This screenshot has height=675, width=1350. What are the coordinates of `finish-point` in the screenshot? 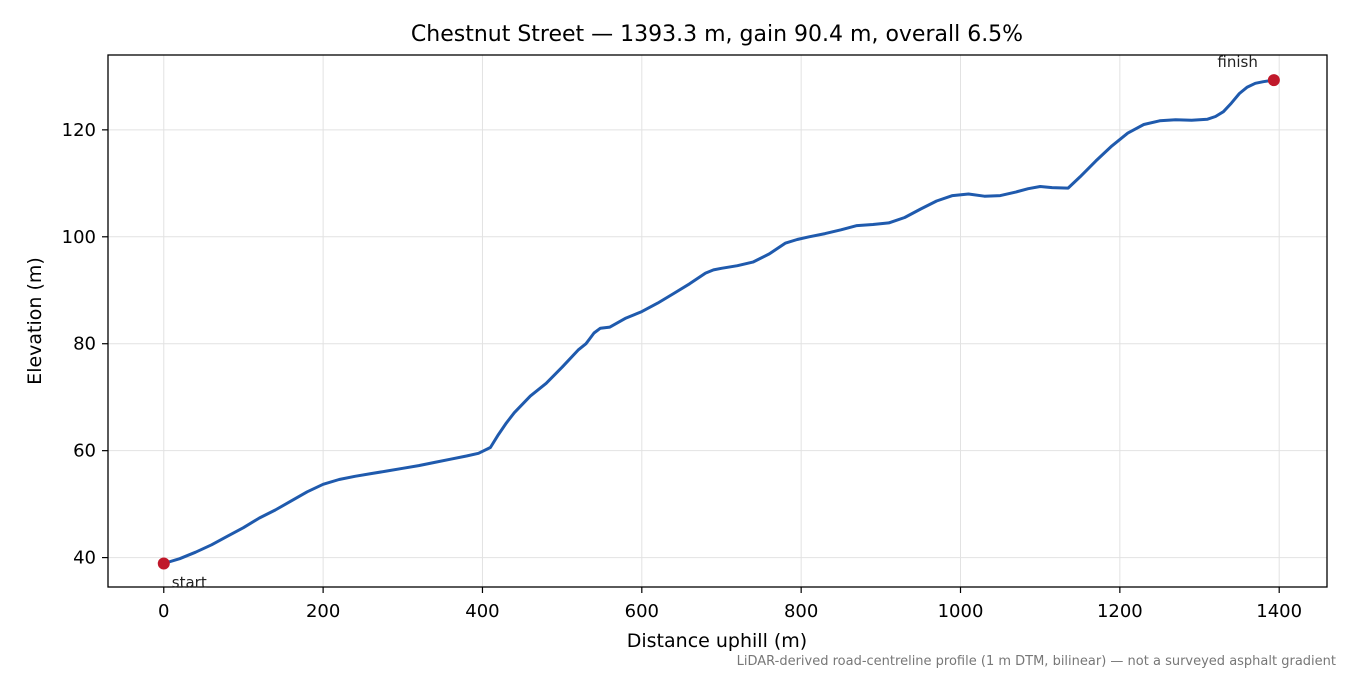 It's located at (1273, 80).